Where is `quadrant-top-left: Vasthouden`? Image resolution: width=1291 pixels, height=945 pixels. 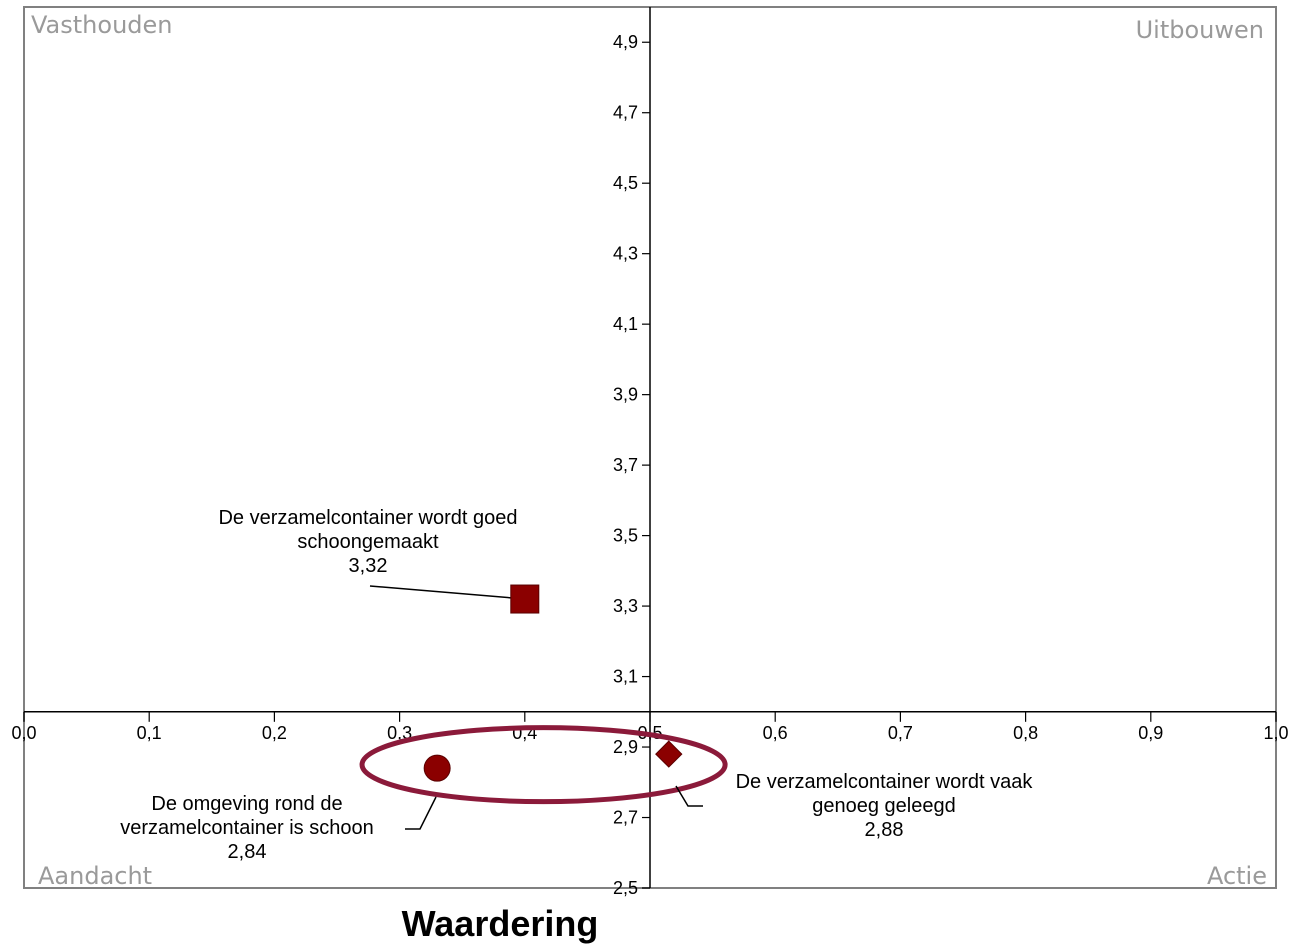 quadrant-top-left: Vasthouden is located at coordinates (102, 25).